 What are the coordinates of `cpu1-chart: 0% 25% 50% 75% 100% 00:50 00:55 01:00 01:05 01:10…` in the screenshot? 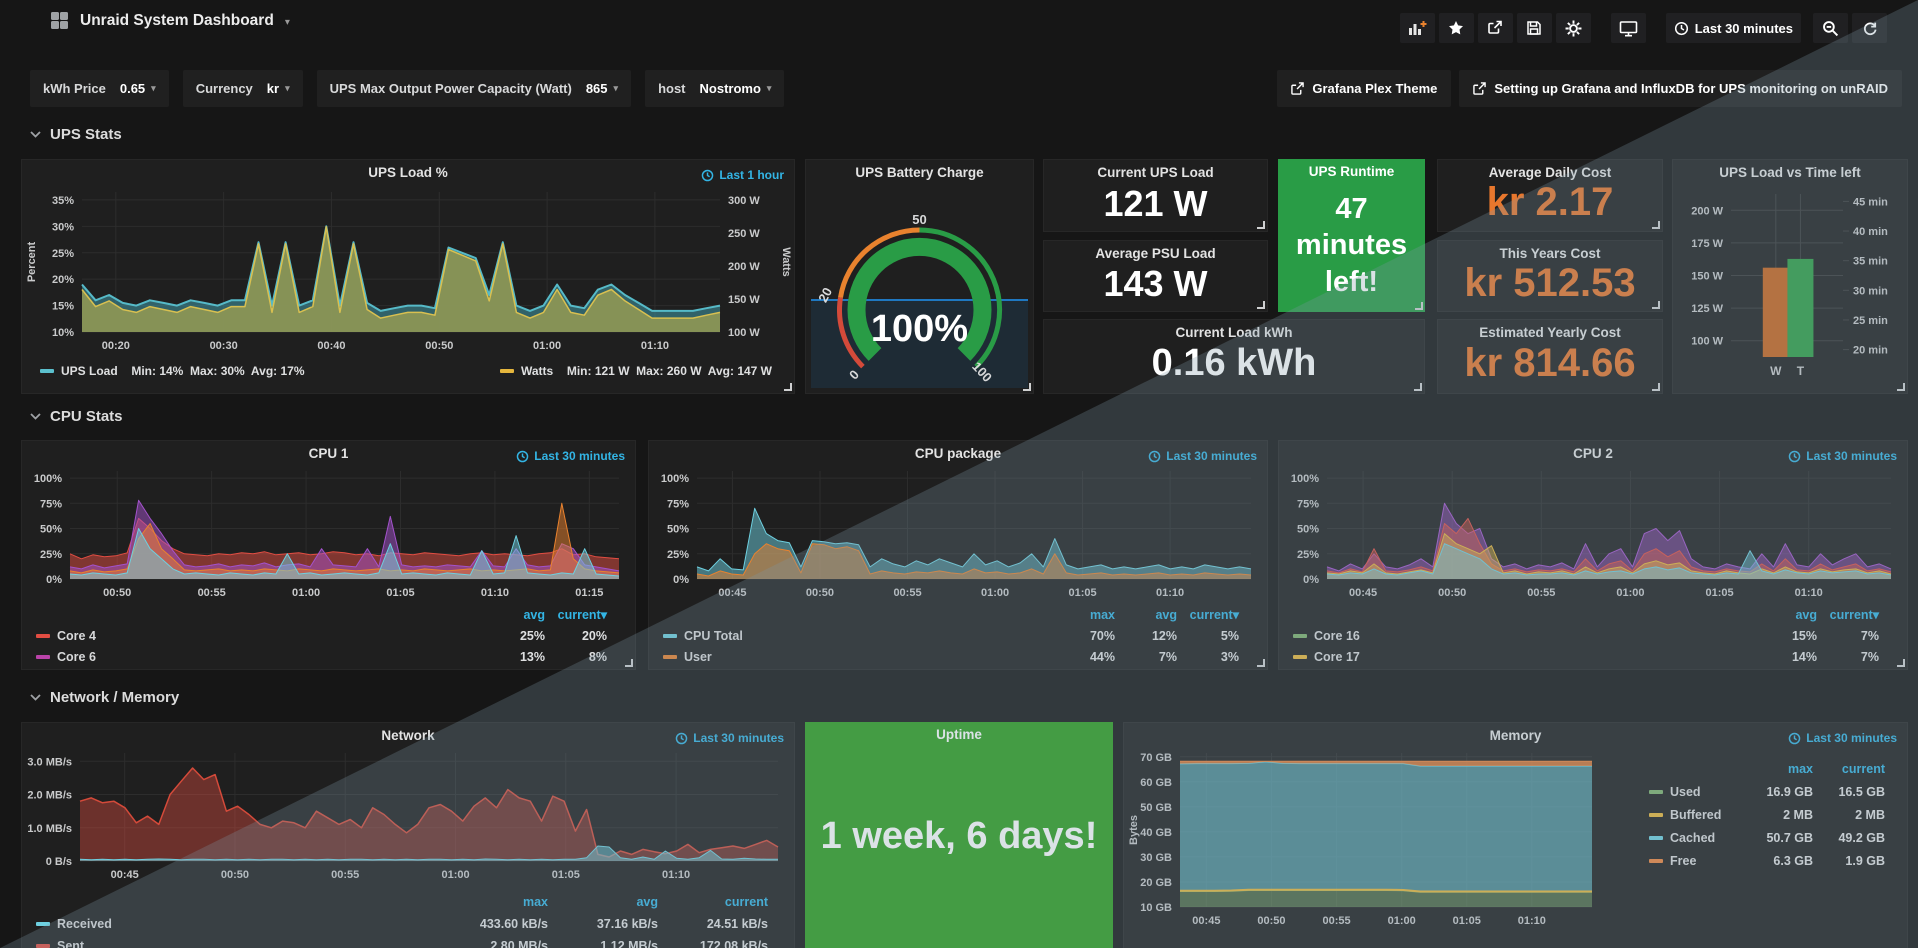 It's located at (328, 534).